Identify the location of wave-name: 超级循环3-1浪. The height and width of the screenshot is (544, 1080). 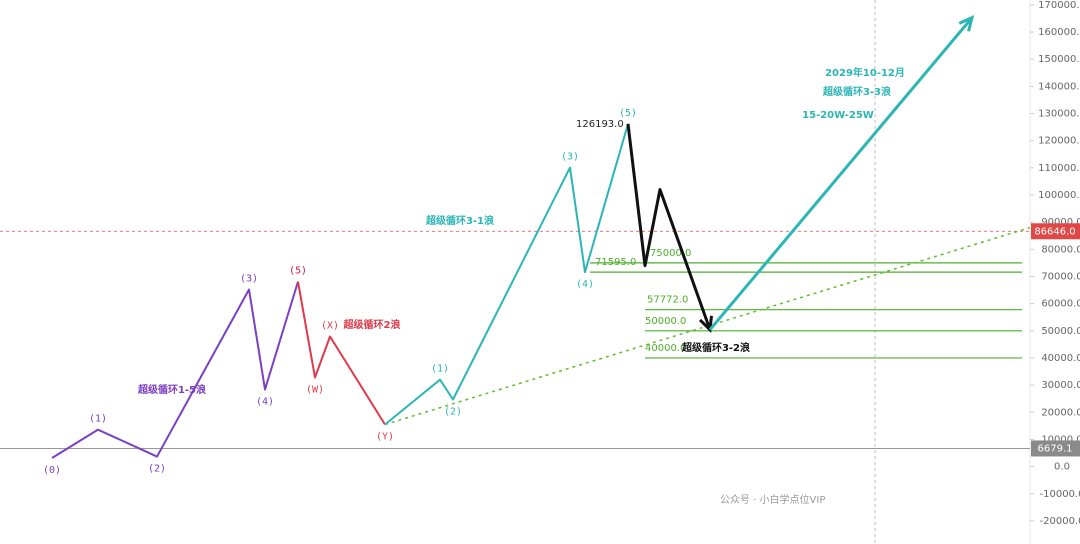
(459, 220).